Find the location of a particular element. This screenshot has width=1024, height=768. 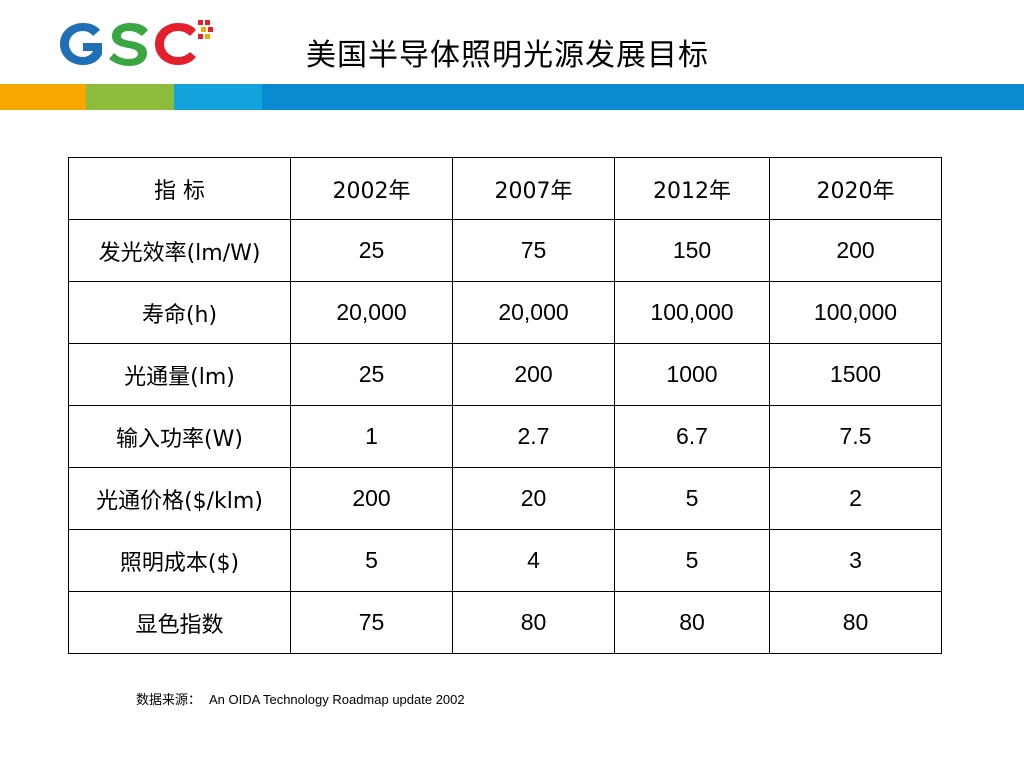

source-text: An OIDA Technology Roadmap update 2002 is located at coordinates (337, 699).